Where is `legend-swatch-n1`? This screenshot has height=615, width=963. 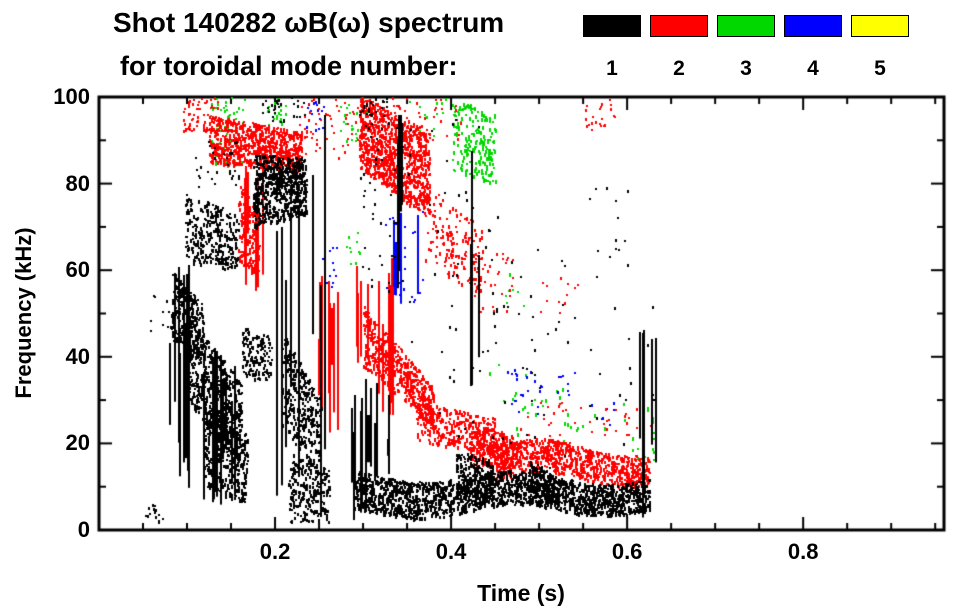
legend-swatch-n1 is located at coordinates (612, 26).